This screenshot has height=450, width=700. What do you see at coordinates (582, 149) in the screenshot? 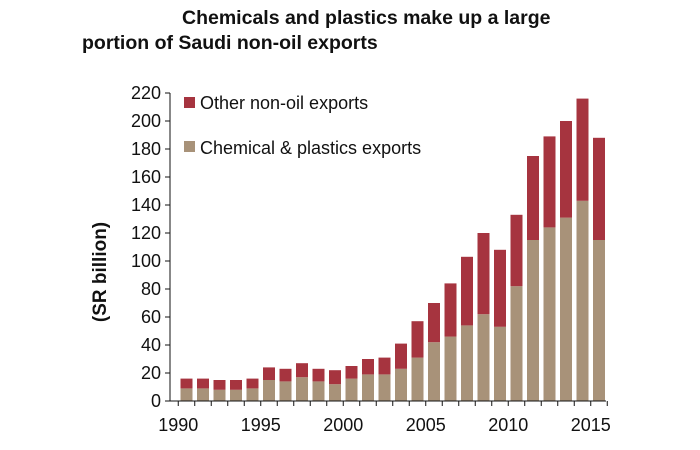
I see `bar-other-2014` at bounding box center [582, 149].